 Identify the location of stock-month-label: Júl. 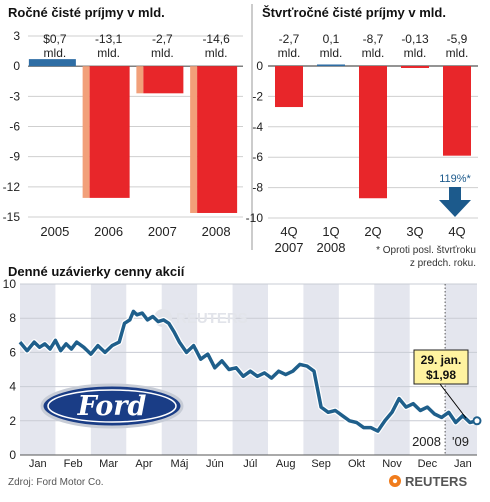
(250, 464).